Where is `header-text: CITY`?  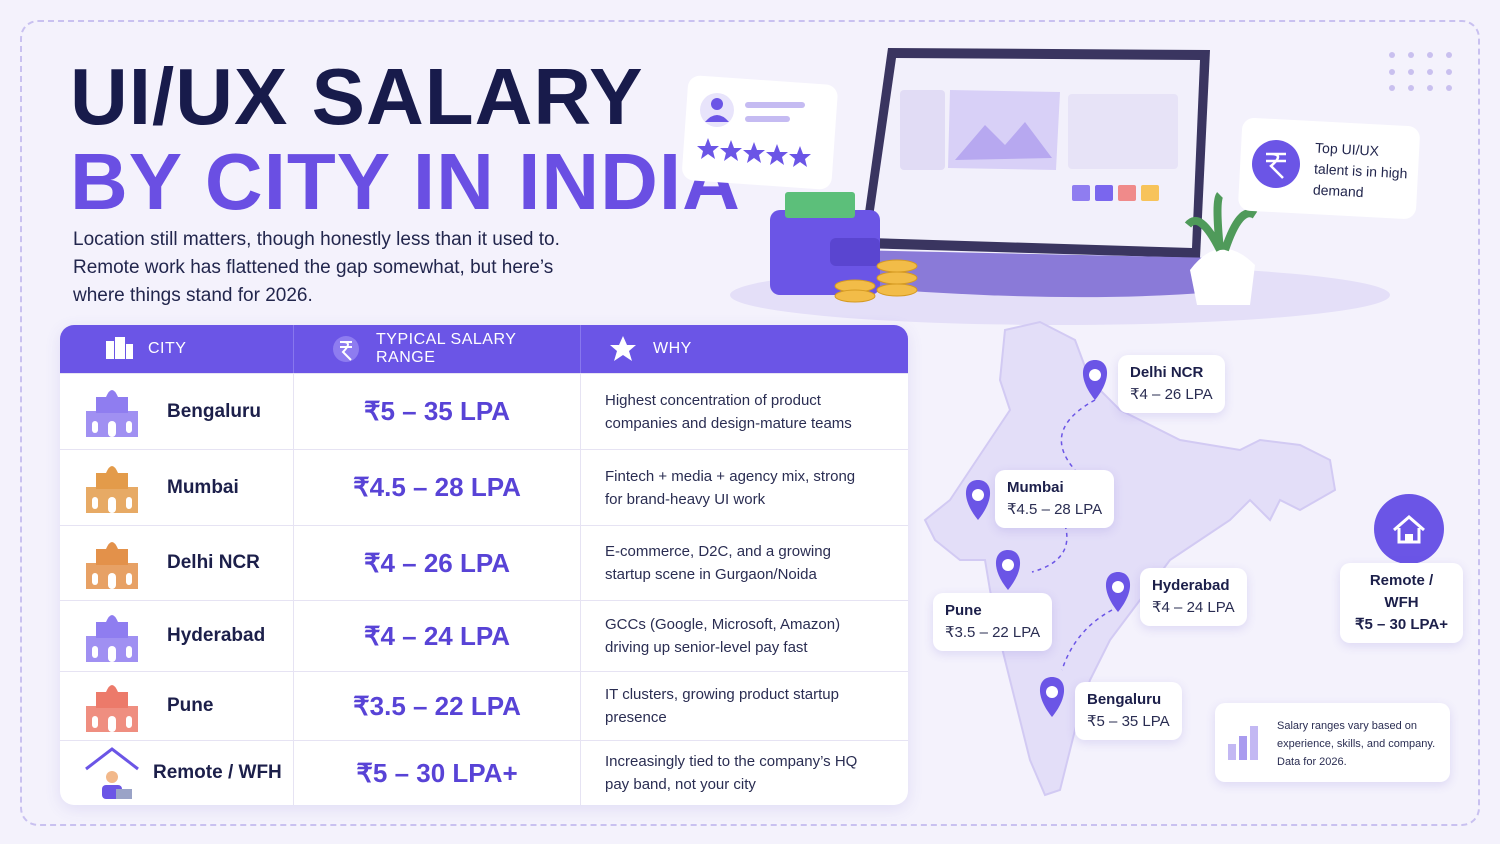 header-text: CITY is located at coordinates (167, 348).